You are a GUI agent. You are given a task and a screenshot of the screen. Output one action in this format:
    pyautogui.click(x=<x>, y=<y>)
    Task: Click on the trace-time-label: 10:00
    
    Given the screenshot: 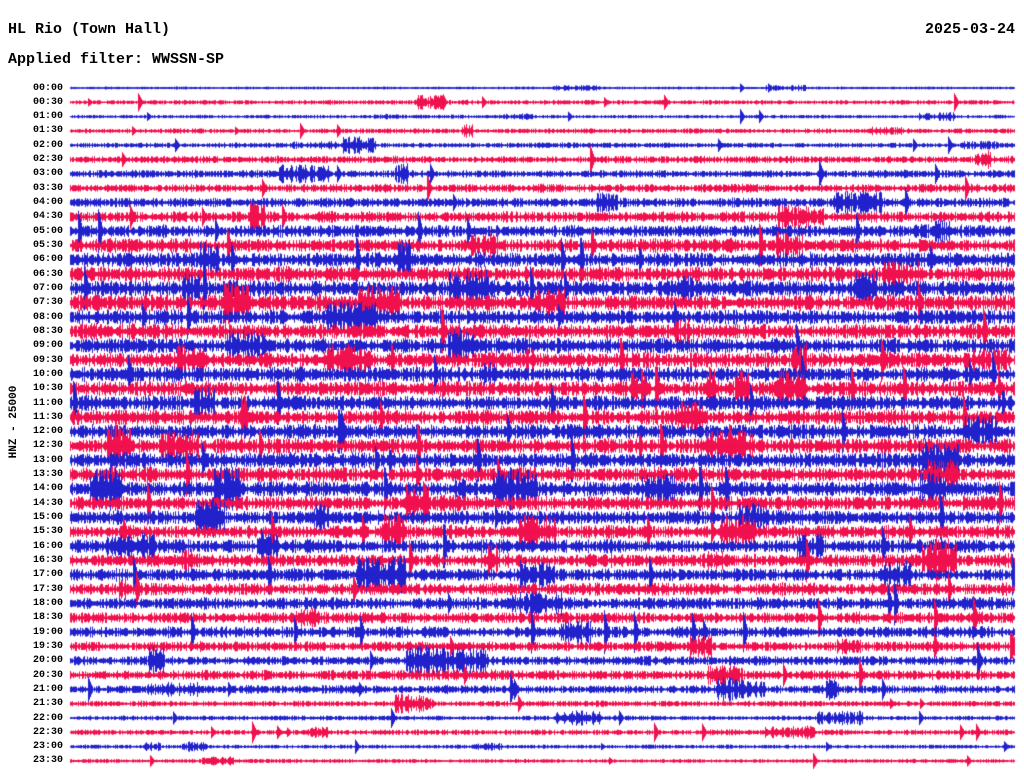 What is the action you would take?
    pyautogui.click(x=47, y=374)
    